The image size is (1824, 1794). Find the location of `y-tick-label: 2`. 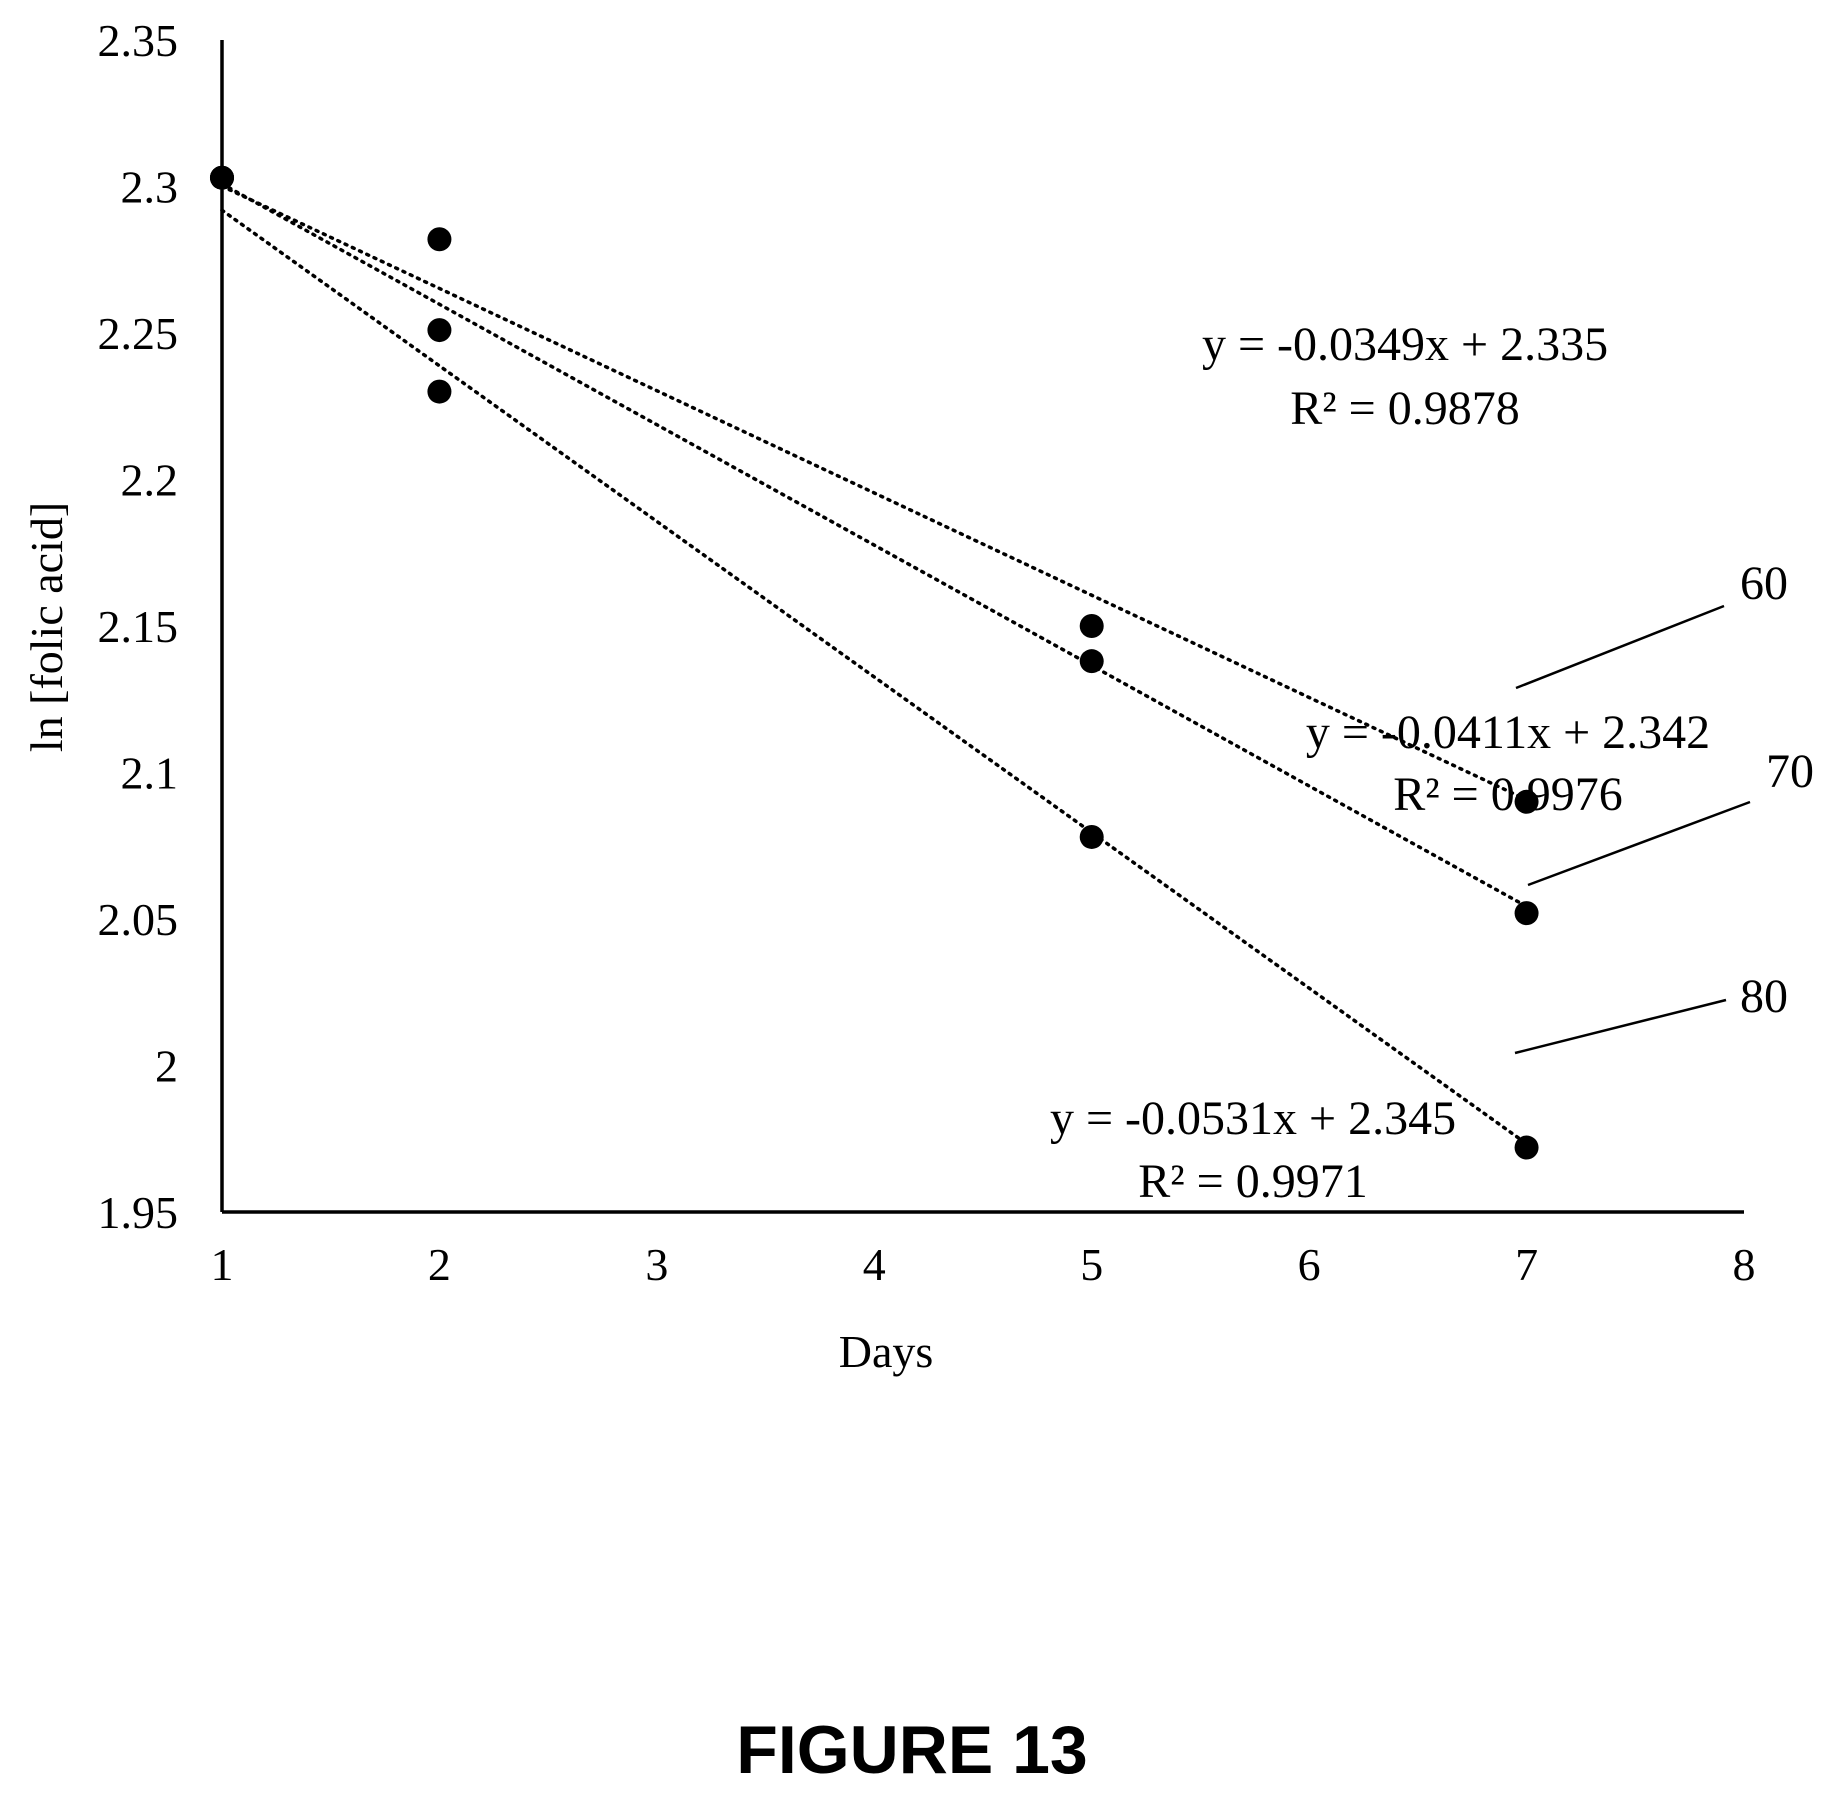

y-tick-label: 2 is located at coordinates (166, 1066).